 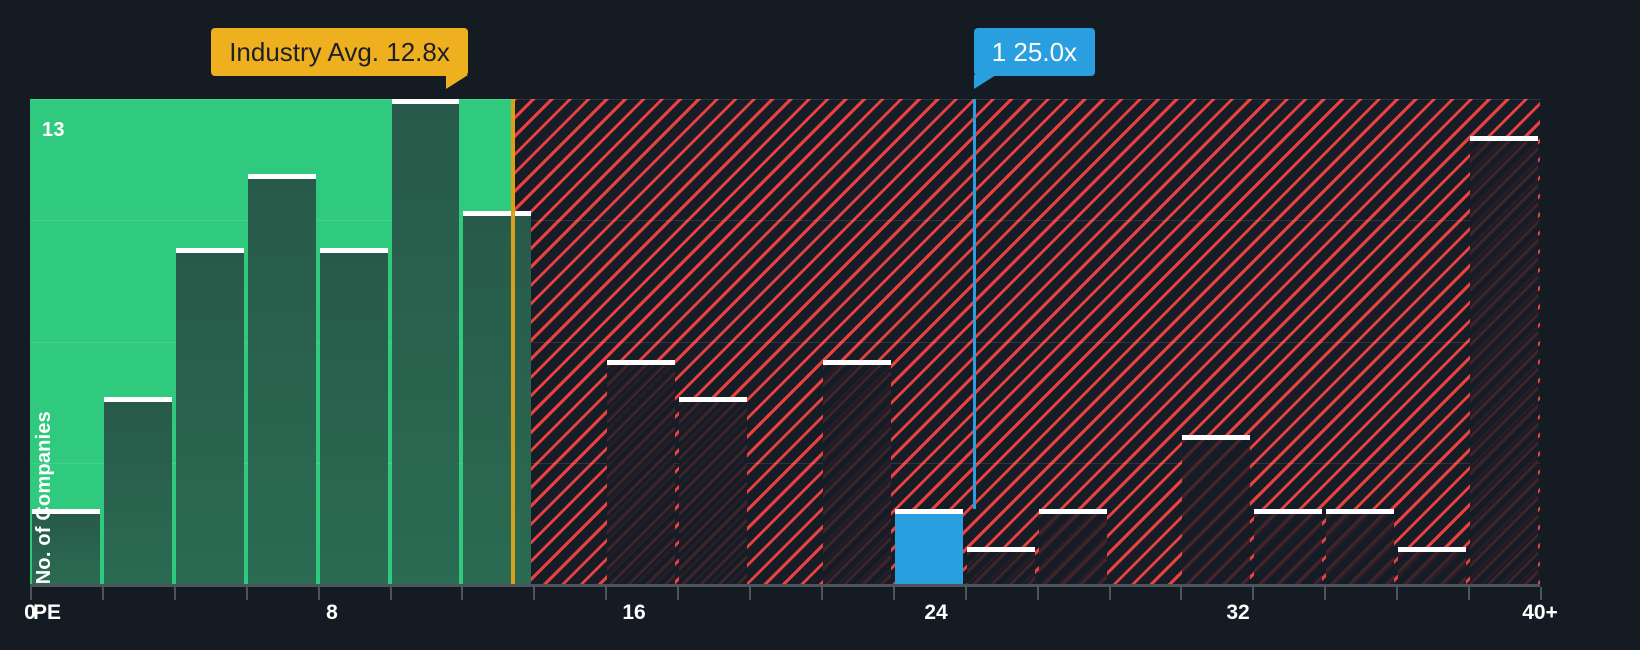 What do you see at coordinates (1238, 612) in the screenshot?
I see `x-axis-label: 32` at bounding box center [1238, 612].